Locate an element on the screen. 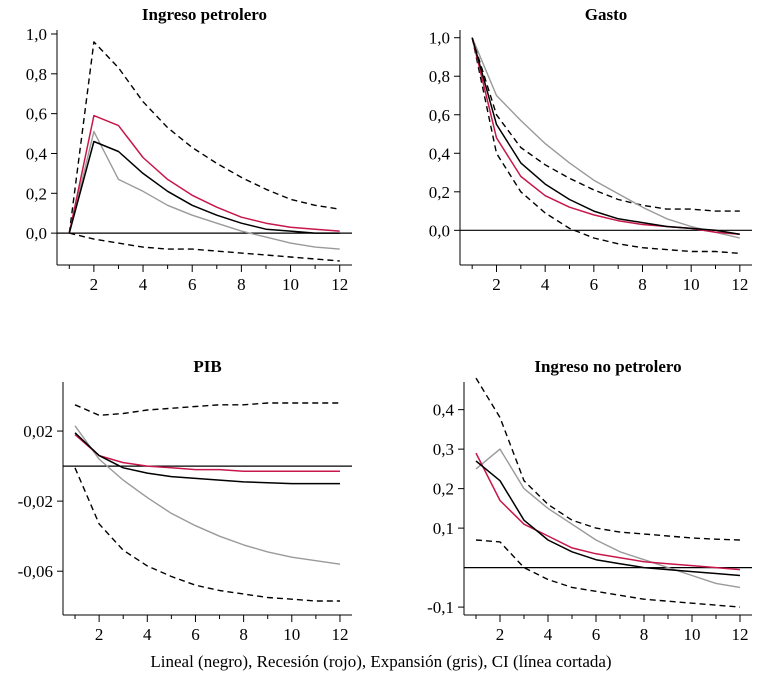 This screenshot has height=679, width=762. panel-title: Gasto is located at coordinates (606, 14).